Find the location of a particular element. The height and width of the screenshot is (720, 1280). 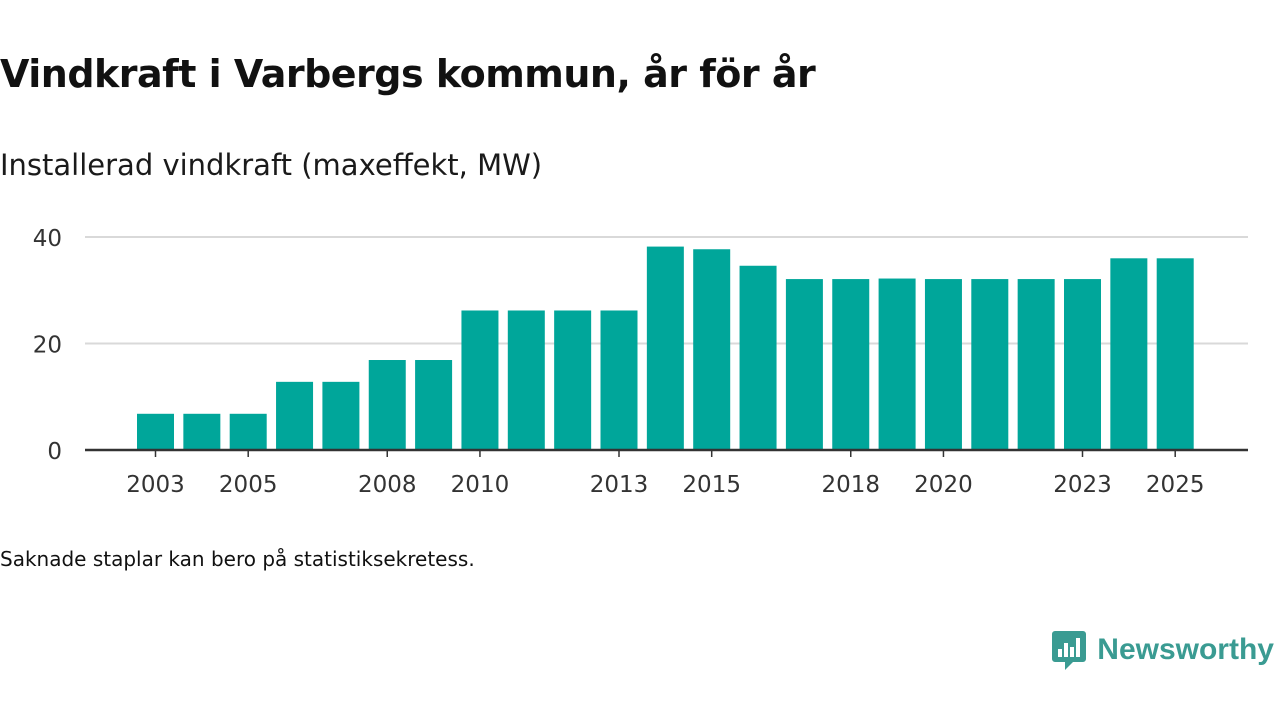

x-tick-label: 2010 is located at coordinates (480, 485).